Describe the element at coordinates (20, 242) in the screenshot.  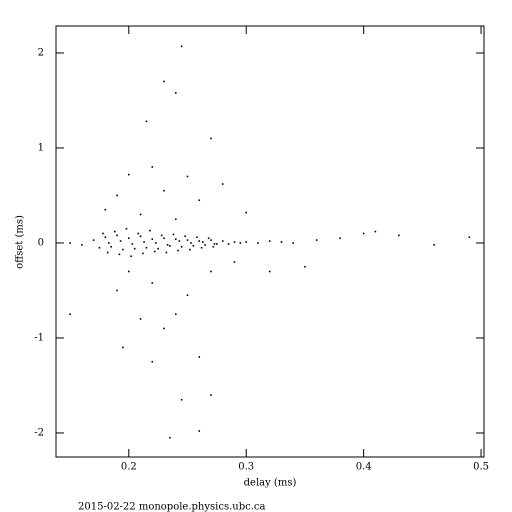
I see `y-axis-label: offset (ms)` at that location.